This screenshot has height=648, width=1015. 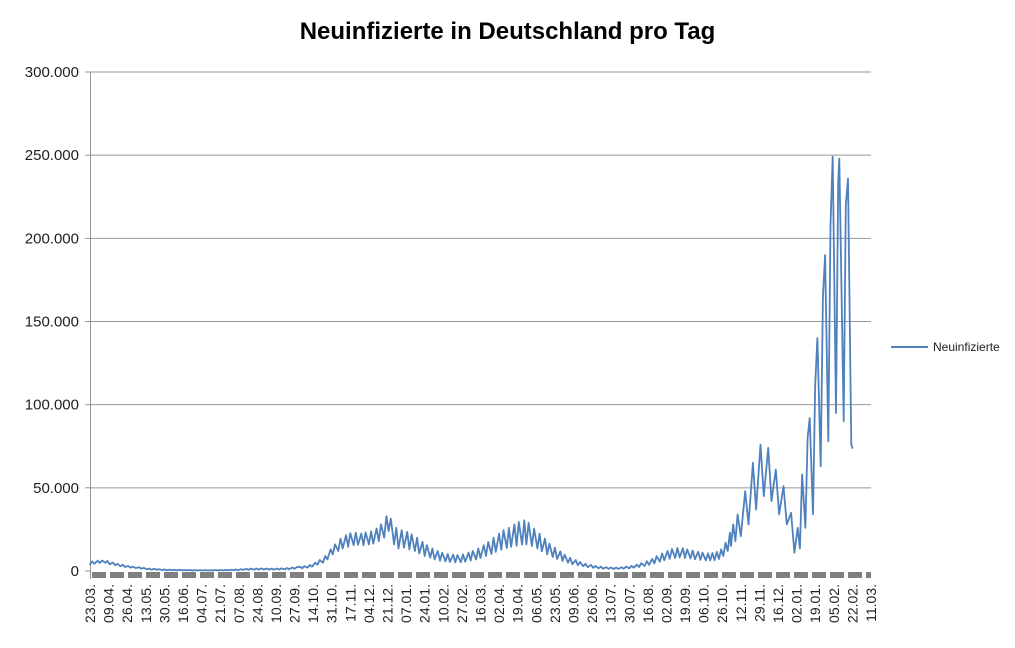 What do you see at coordinates (629, 603) in the screenshot?
I see `x-axis-label: 30.07.` at bounding box center [629, 603].